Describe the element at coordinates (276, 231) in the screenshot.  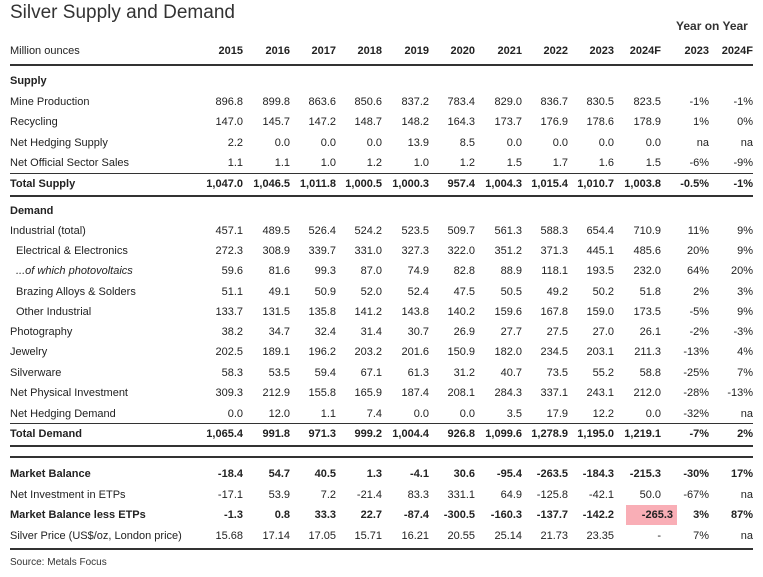
I see `table-cell: 489.5` at that location.